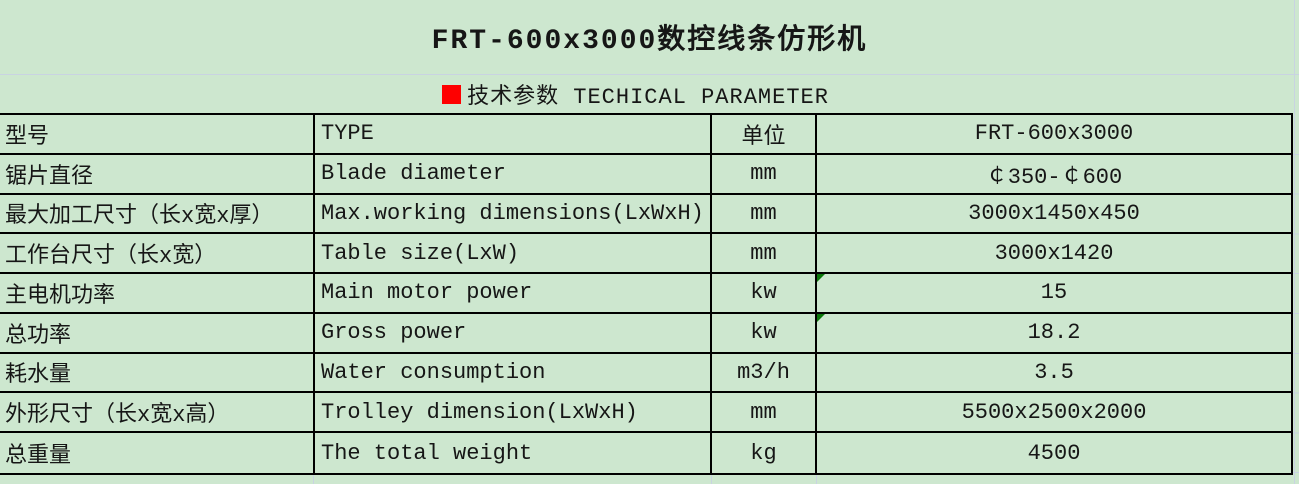 The height and width of the screenshot is (484, 1299). Describe the element at coordinates (413, 174) in the screenshot. I see `table-cell-text: Blade diameter` at that location.